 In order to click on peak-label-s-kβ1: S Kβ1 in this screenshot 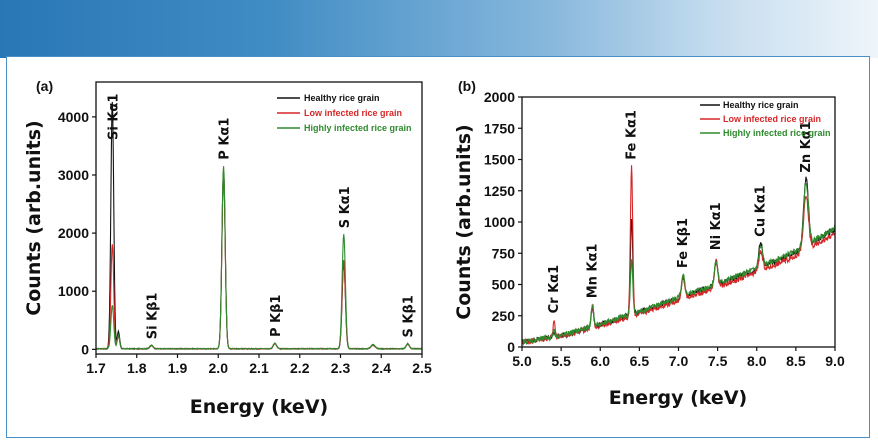, I will do `click(409, 316)`.